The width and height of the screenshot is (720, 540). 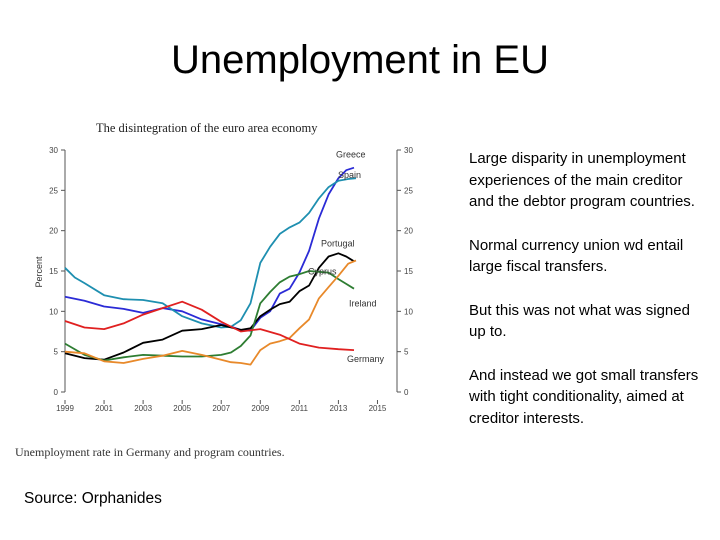 I want to click on x-tick-label: 2009, so click(x=260, y=408).